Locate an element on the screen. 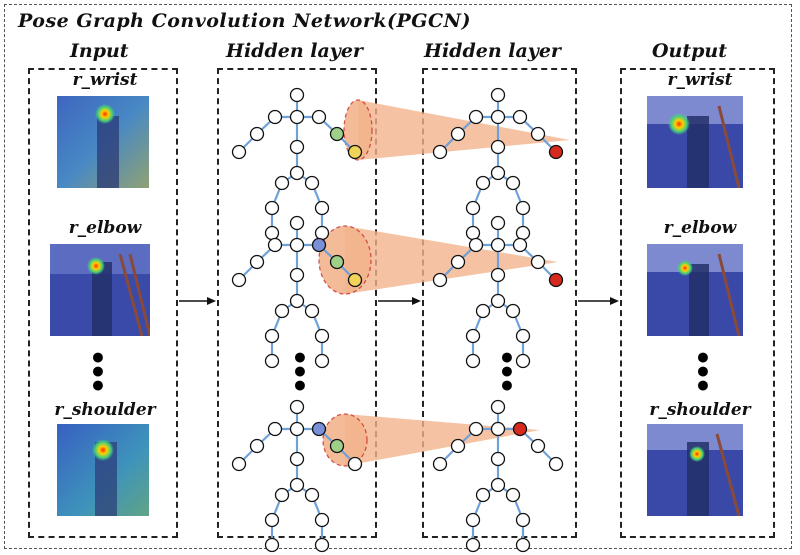 The image size is (800, 555). hidden-layer-2-heading: Hidden layer is located at coordinates (492, 51).